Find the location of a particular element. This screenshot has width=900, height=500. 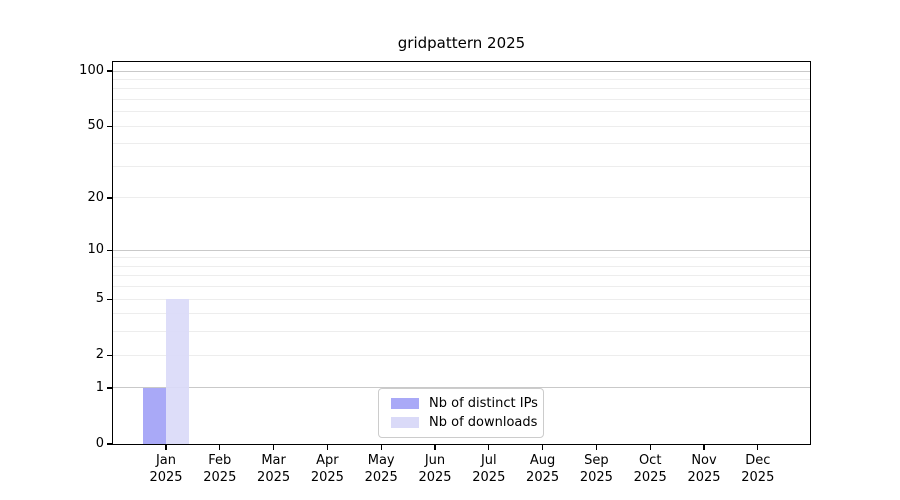

x-tick-month: Jun is located at coordinates (435, 460).